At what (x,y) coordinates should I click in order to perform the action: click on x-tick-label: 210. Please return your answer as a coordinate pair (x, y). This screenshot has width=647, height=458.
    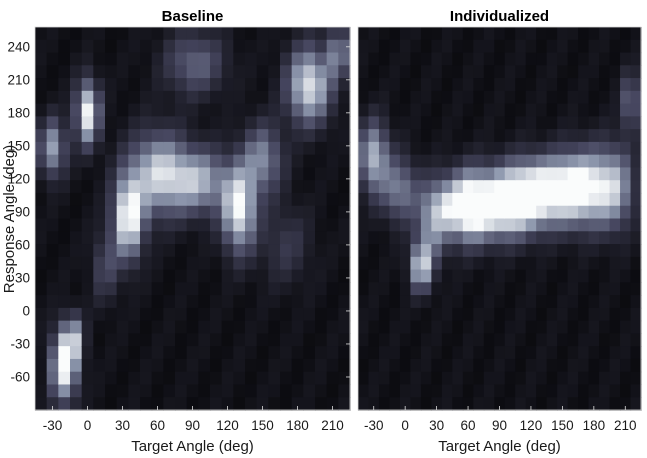
    Looking at the image, I should click on (625, 425).